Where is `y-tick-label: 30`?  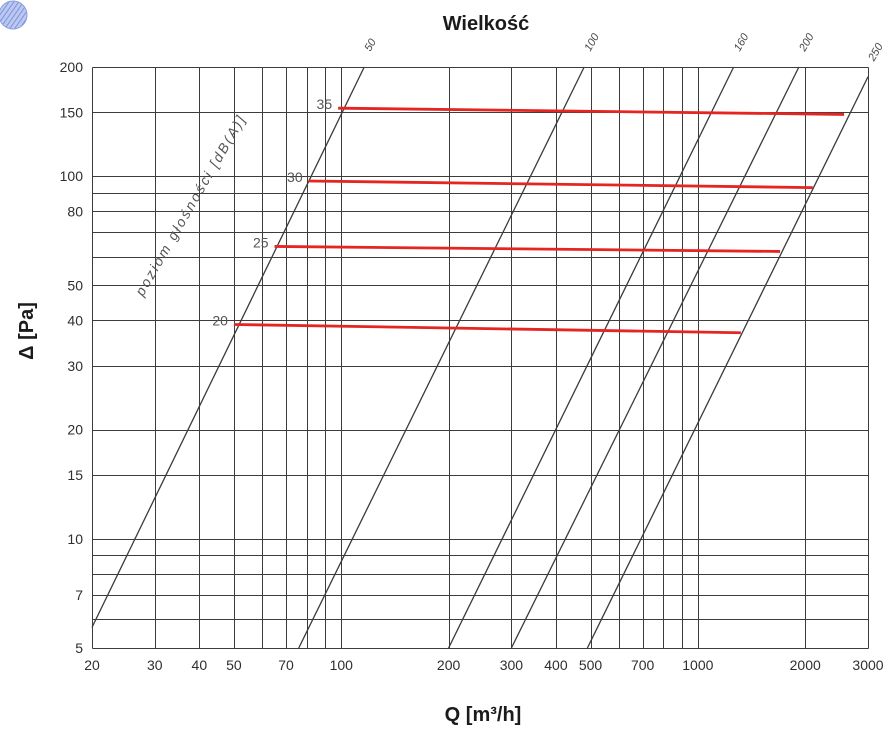
y-tick-label: 30 is located at coordinates (75, 366).